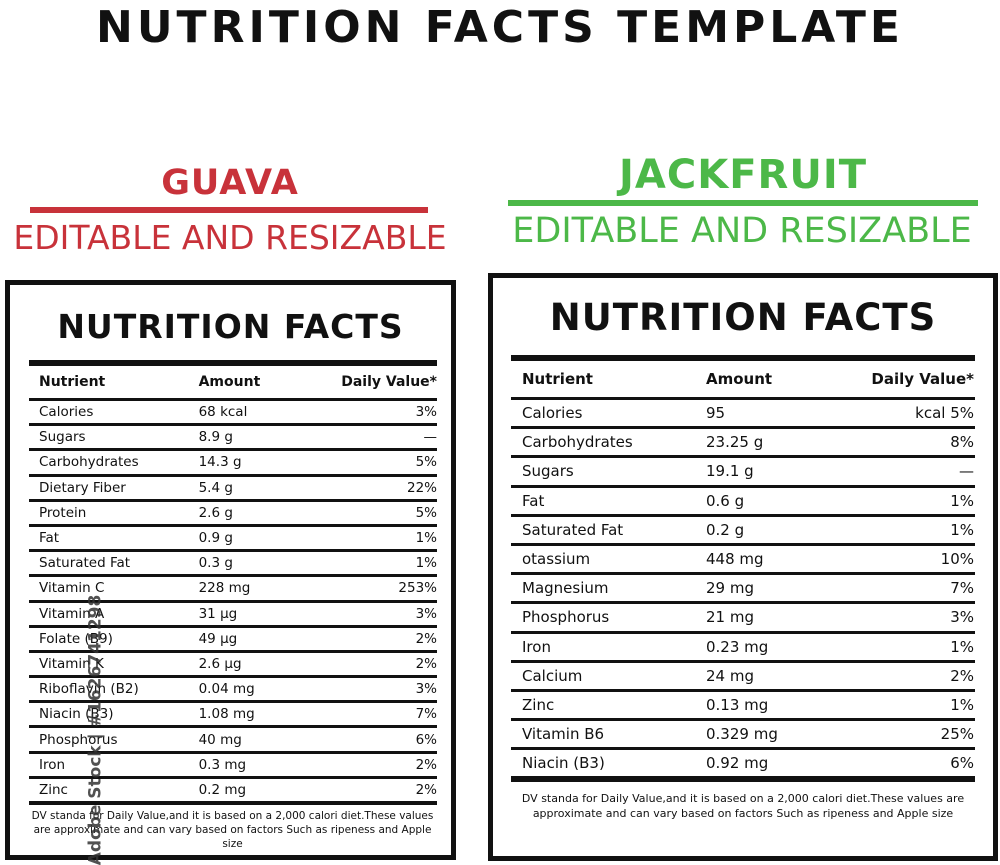  What do you see at coordinates (62, 437) in the screenshot?
I see `guava-cell-nutrient: Sugars` at bounding box center [62, 437].